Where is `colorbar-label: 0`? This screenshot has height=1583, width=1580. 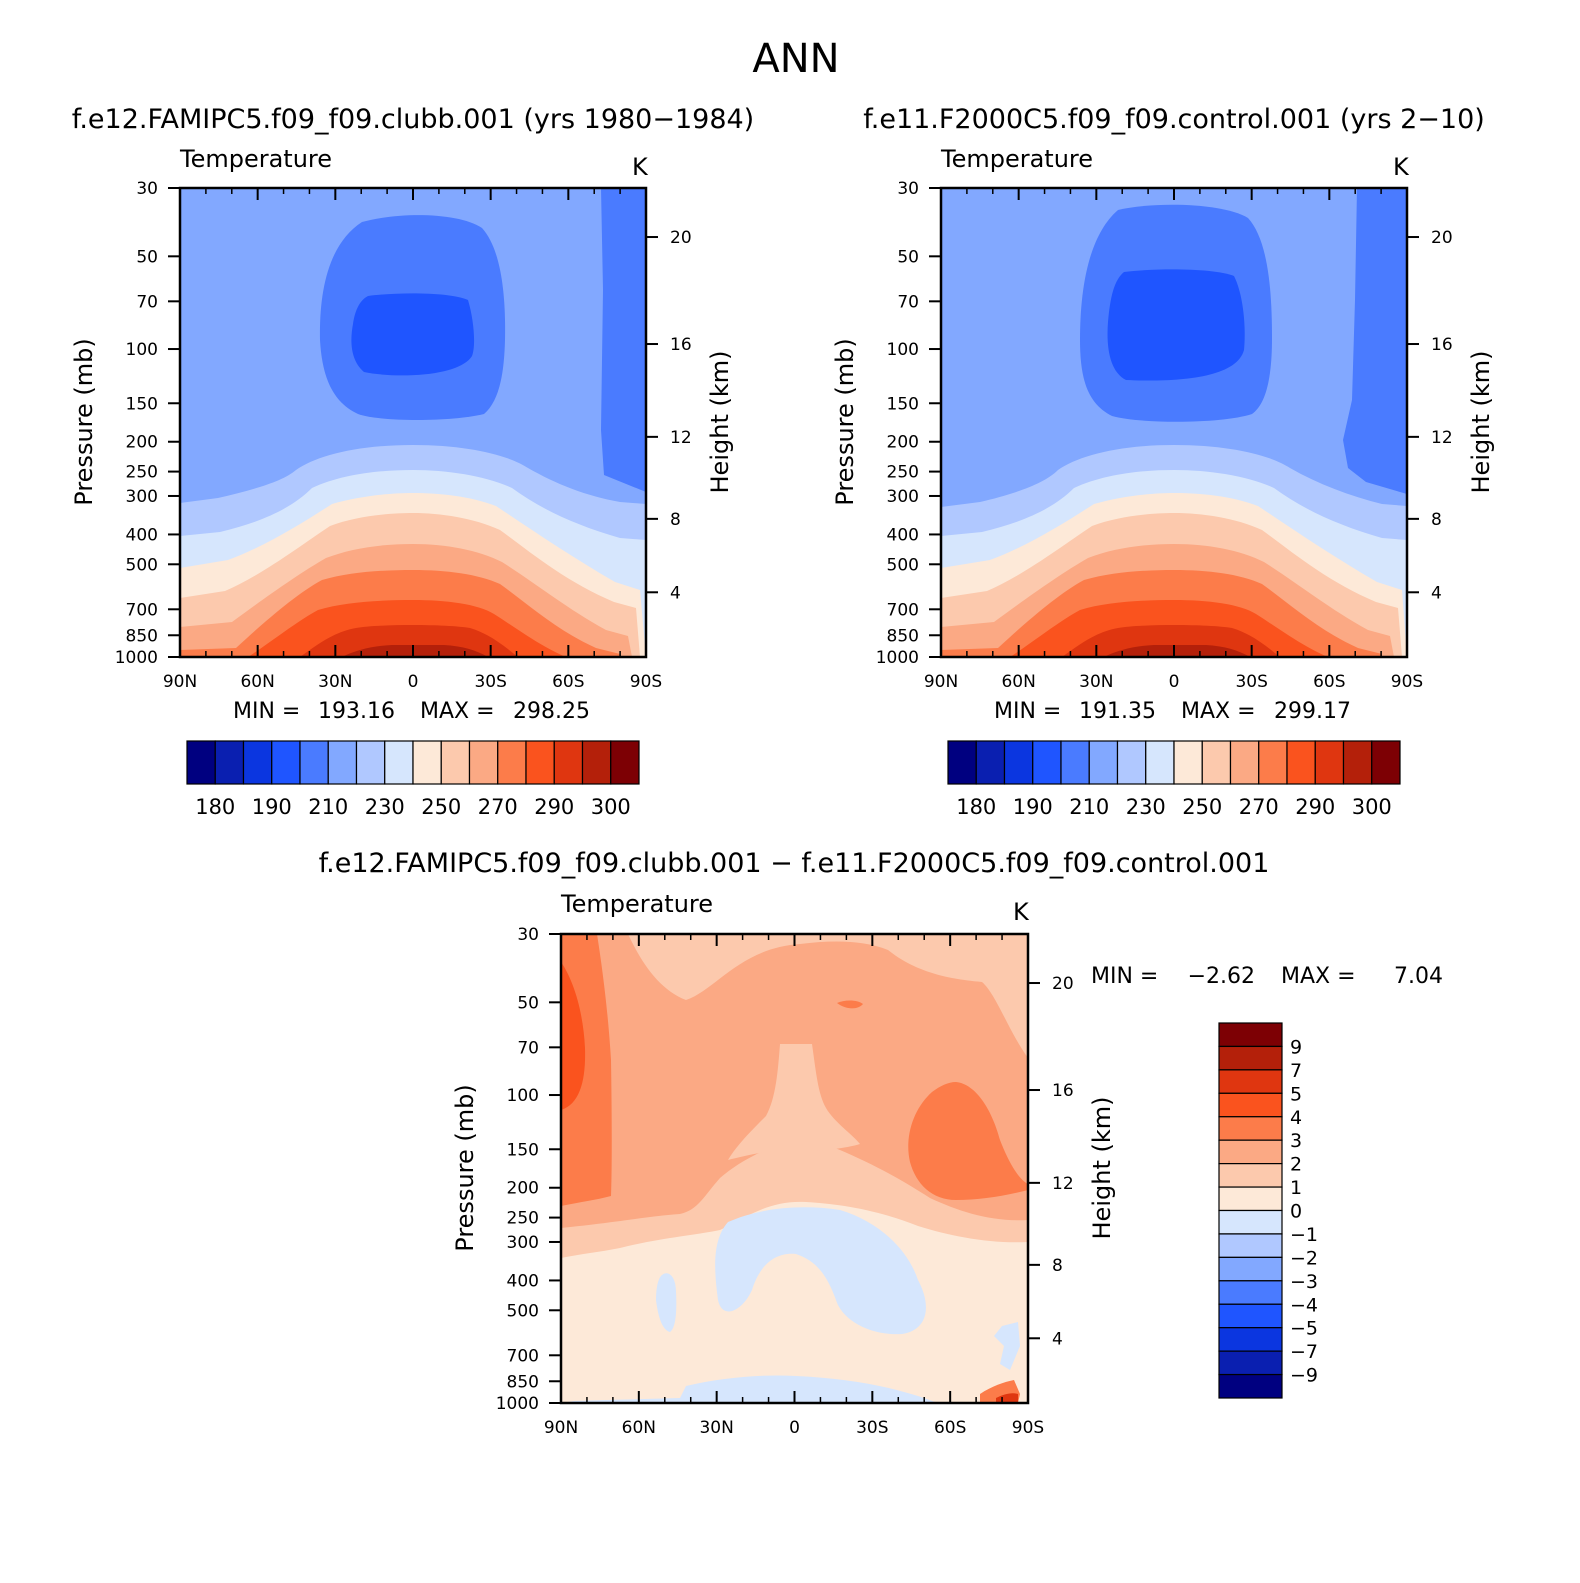 colorbar-label: 0 is located at coordinates (1296, 1212).